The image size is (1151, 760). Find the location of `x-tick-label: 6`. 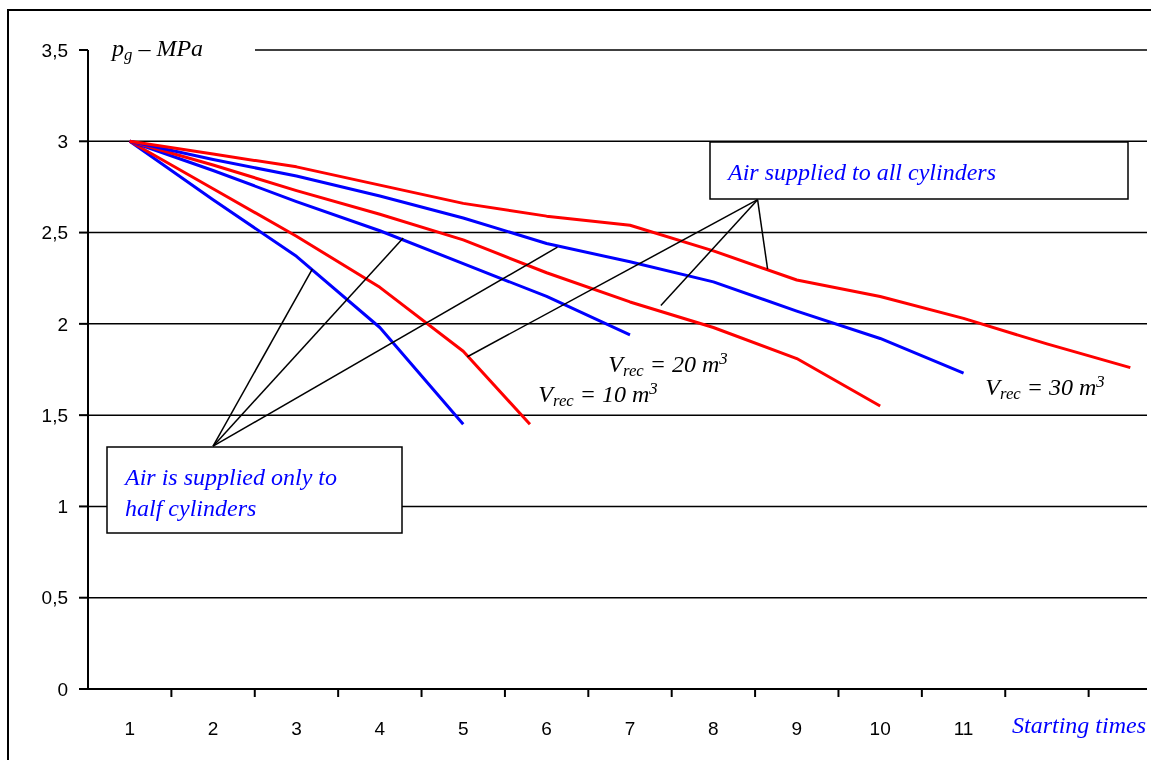

x-tick-label: 6 is located at coordinates (546, 728).